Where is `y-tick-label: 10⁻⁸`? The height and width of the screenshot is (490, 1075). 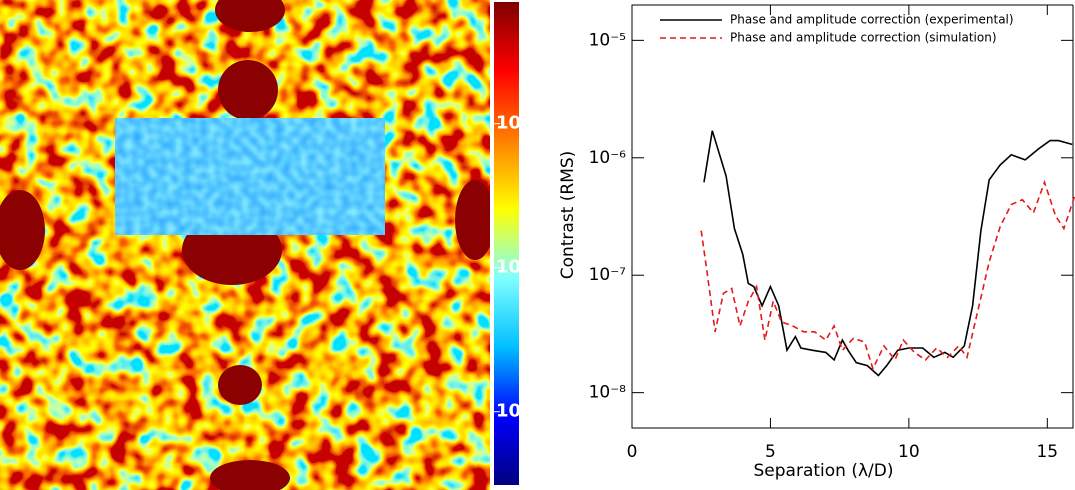 y-tick-label: 10⁻⁸ is located at coordinates (608, 393).